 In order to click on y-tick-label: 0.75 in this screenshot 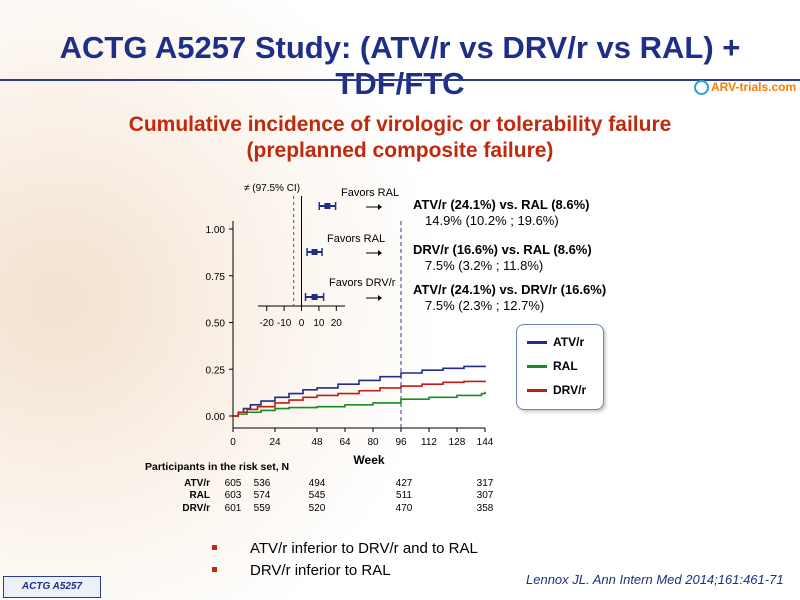, I will do `click(216, 277)`.